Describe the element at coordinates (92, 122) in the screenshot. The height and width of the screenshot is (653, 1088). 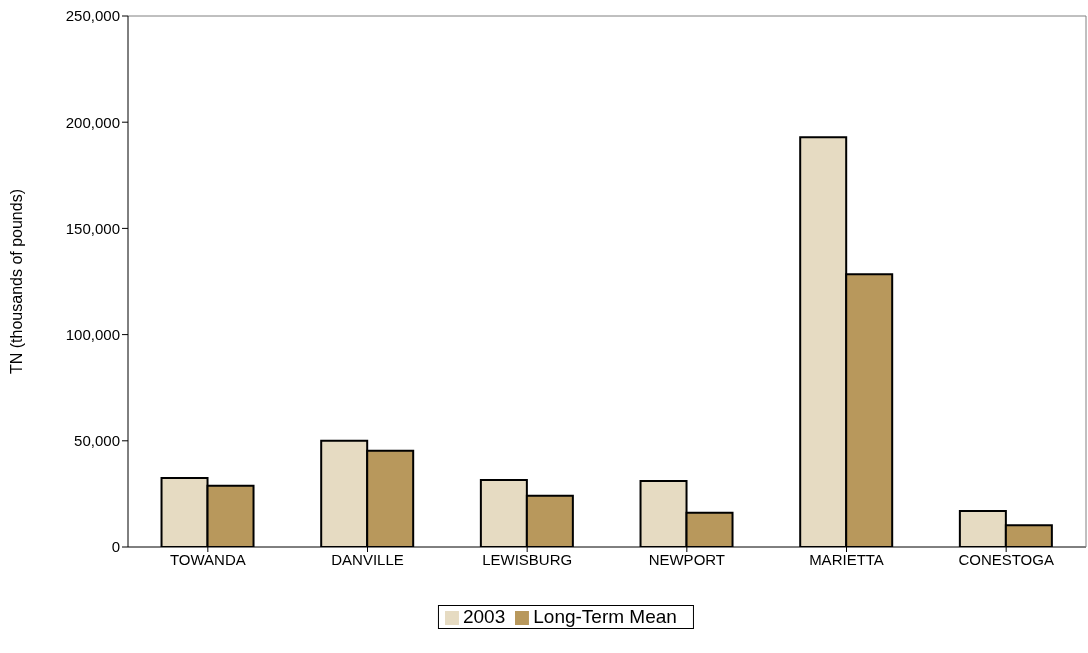
I see `y-tick-label: 200,000` at that location.